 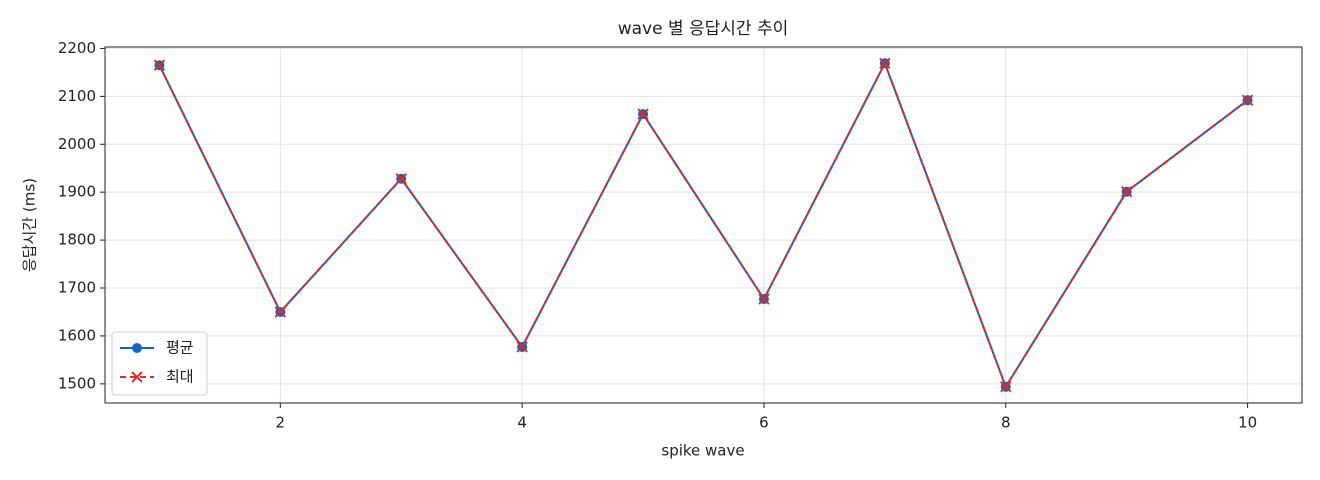 I want to click on x-tick-label: 10, so click(x=1247, y=423).